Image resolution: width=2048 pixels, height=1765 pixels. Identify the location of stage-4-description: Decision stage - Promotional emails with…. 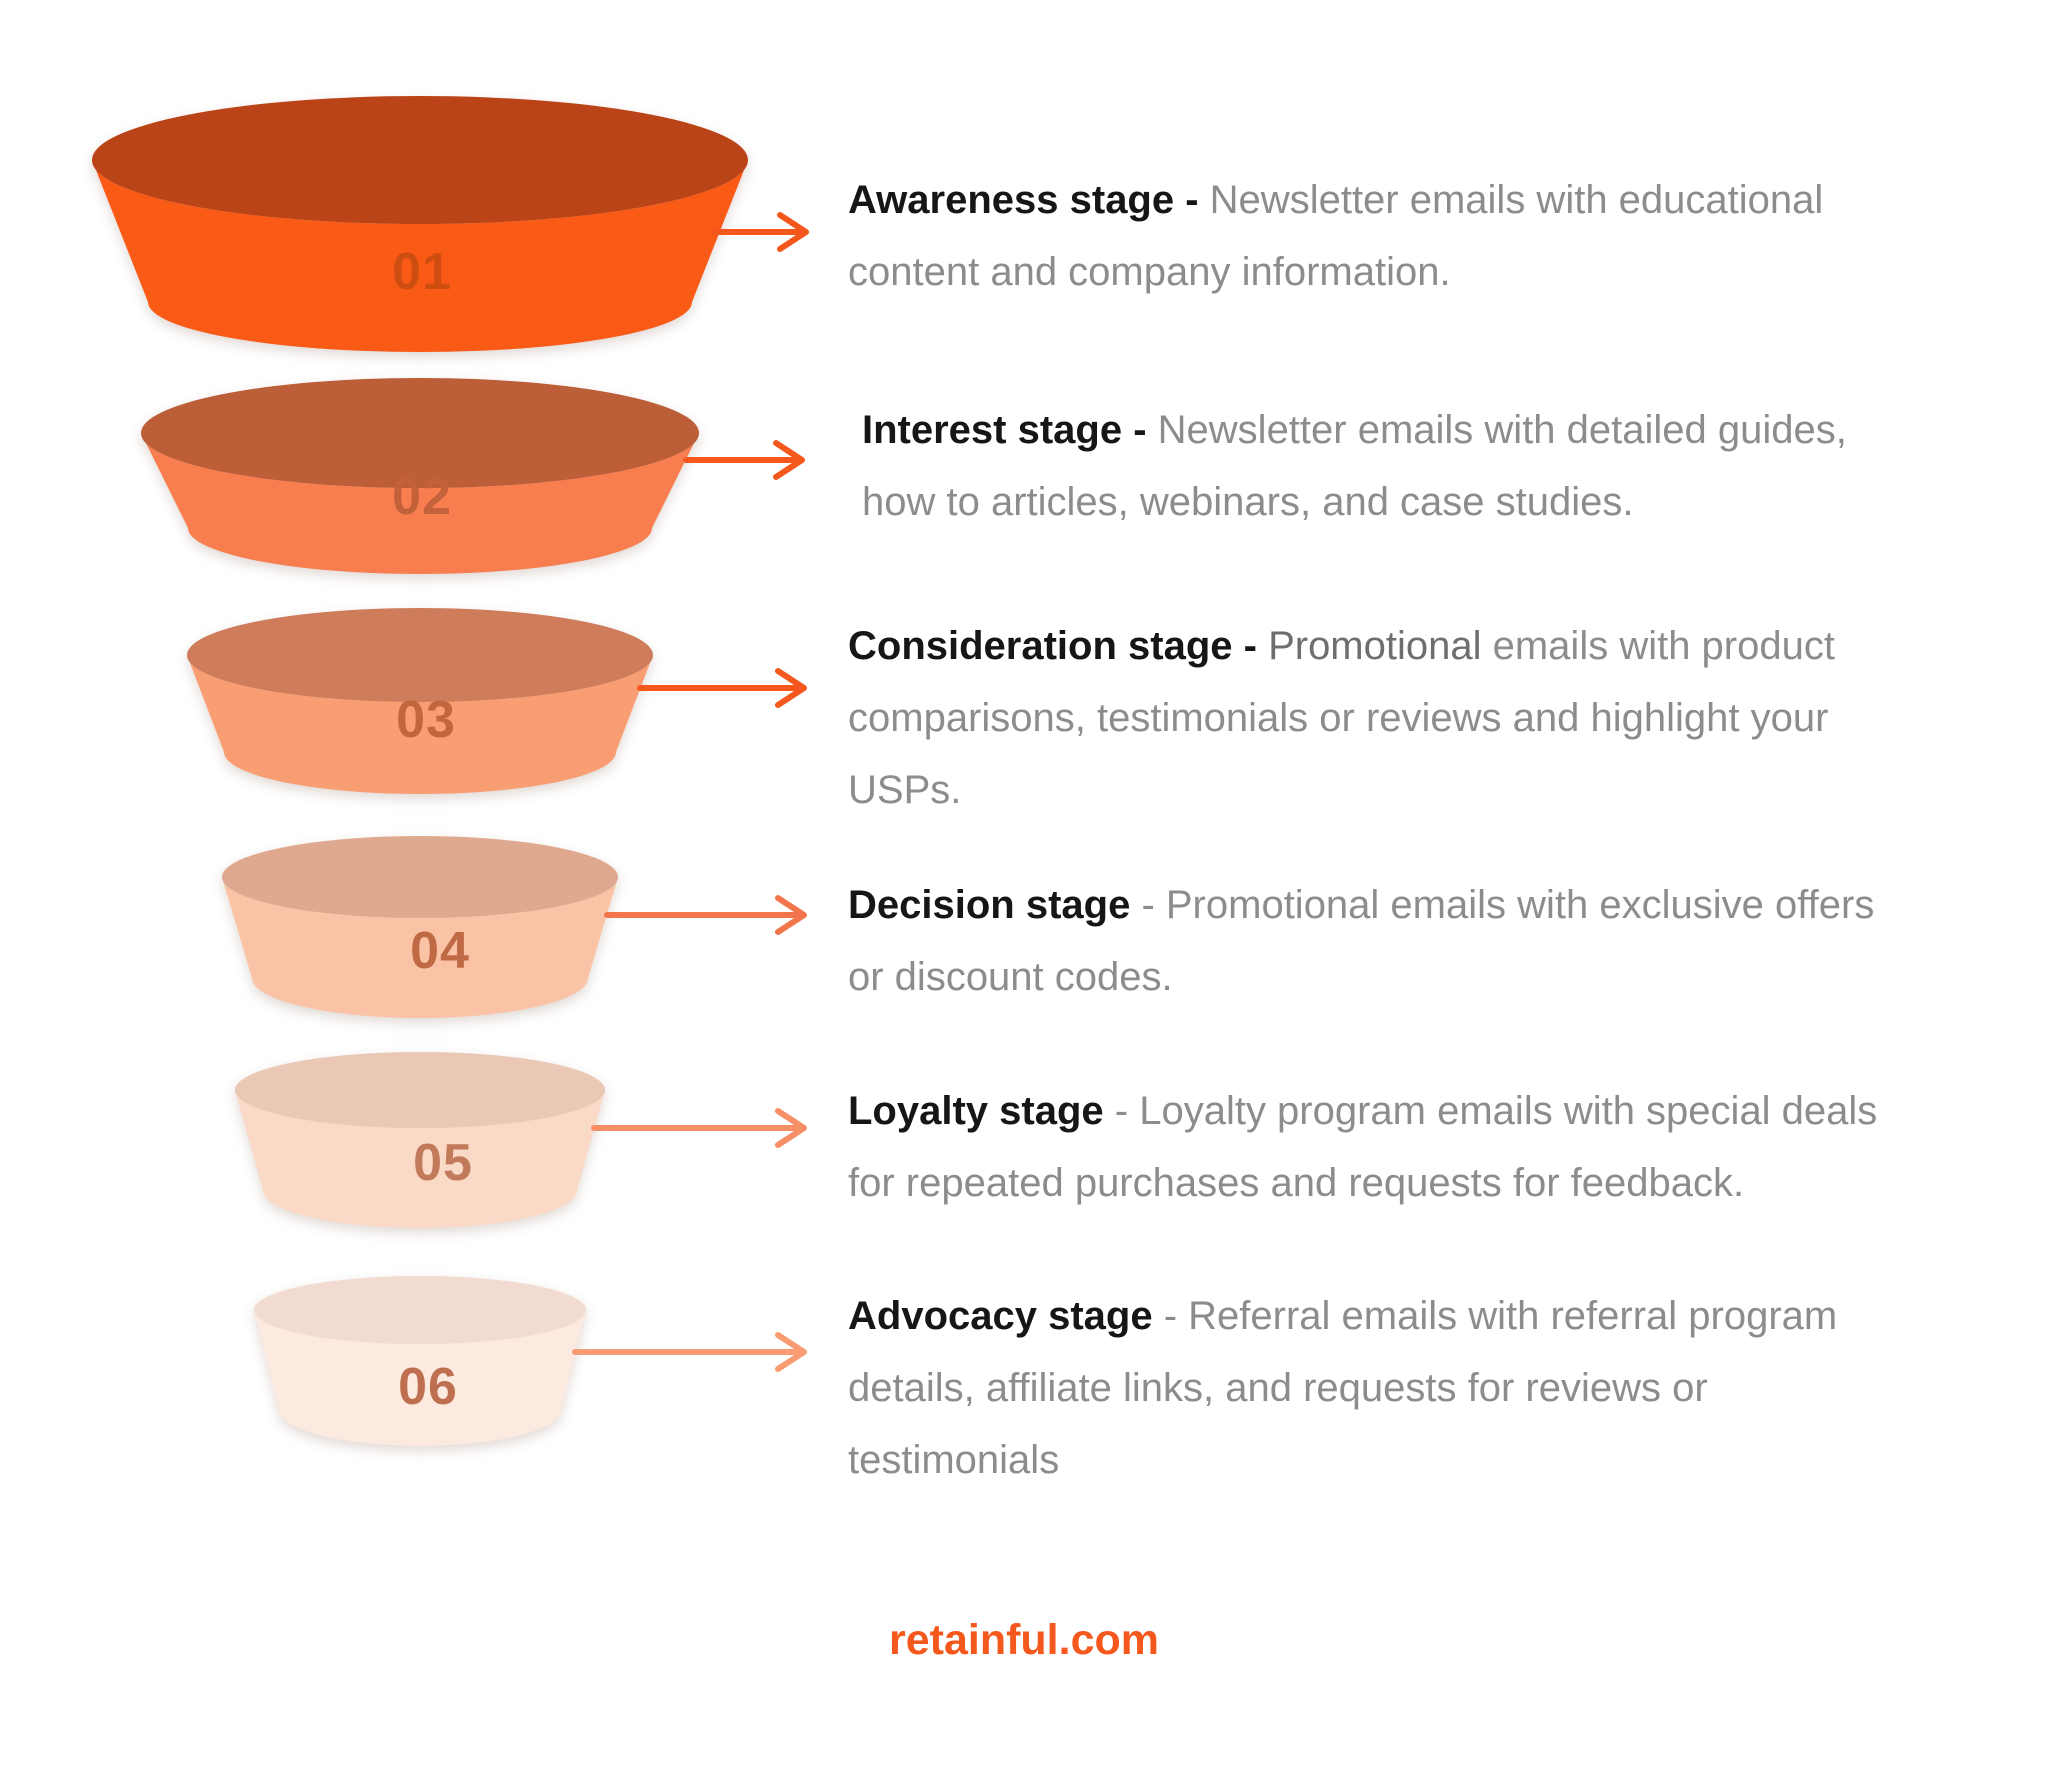
(1368, 941).